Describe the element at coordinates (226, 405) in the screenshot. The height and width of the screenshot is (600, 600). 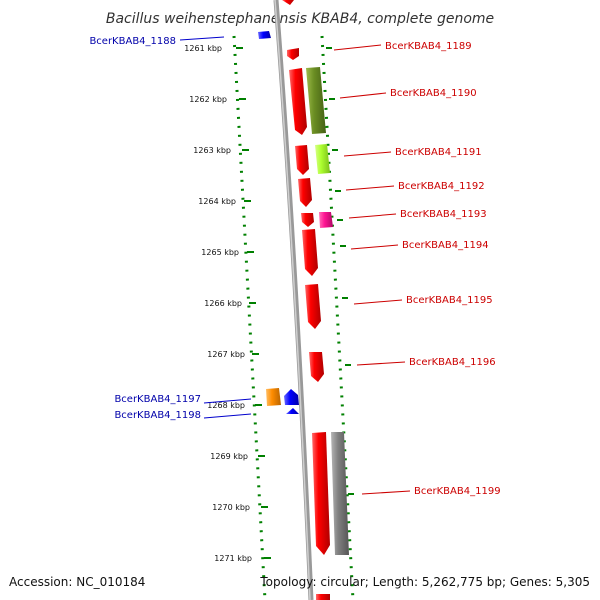
I see `kbp-label: 1268 kbp` at that location.